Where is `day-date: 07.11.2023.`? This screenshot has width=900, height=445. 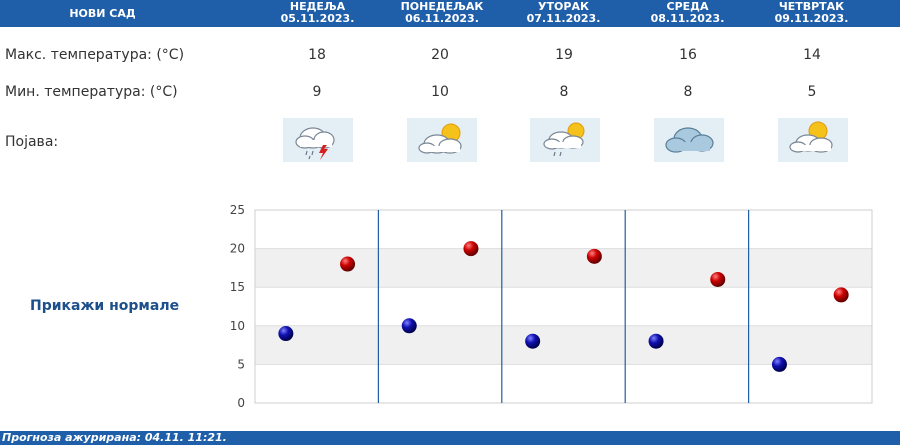
day-date: 07.11.2023. is located at coordinates (563, 18).